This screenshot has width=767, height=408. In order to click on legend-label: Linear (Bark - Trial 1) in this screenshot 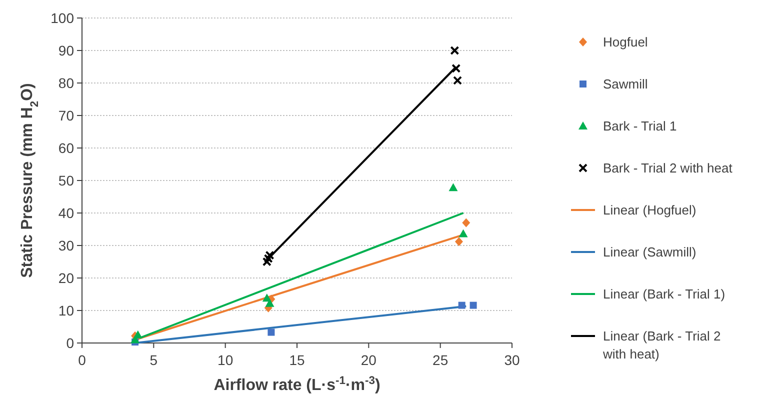, I will do `click(664, 294)`.